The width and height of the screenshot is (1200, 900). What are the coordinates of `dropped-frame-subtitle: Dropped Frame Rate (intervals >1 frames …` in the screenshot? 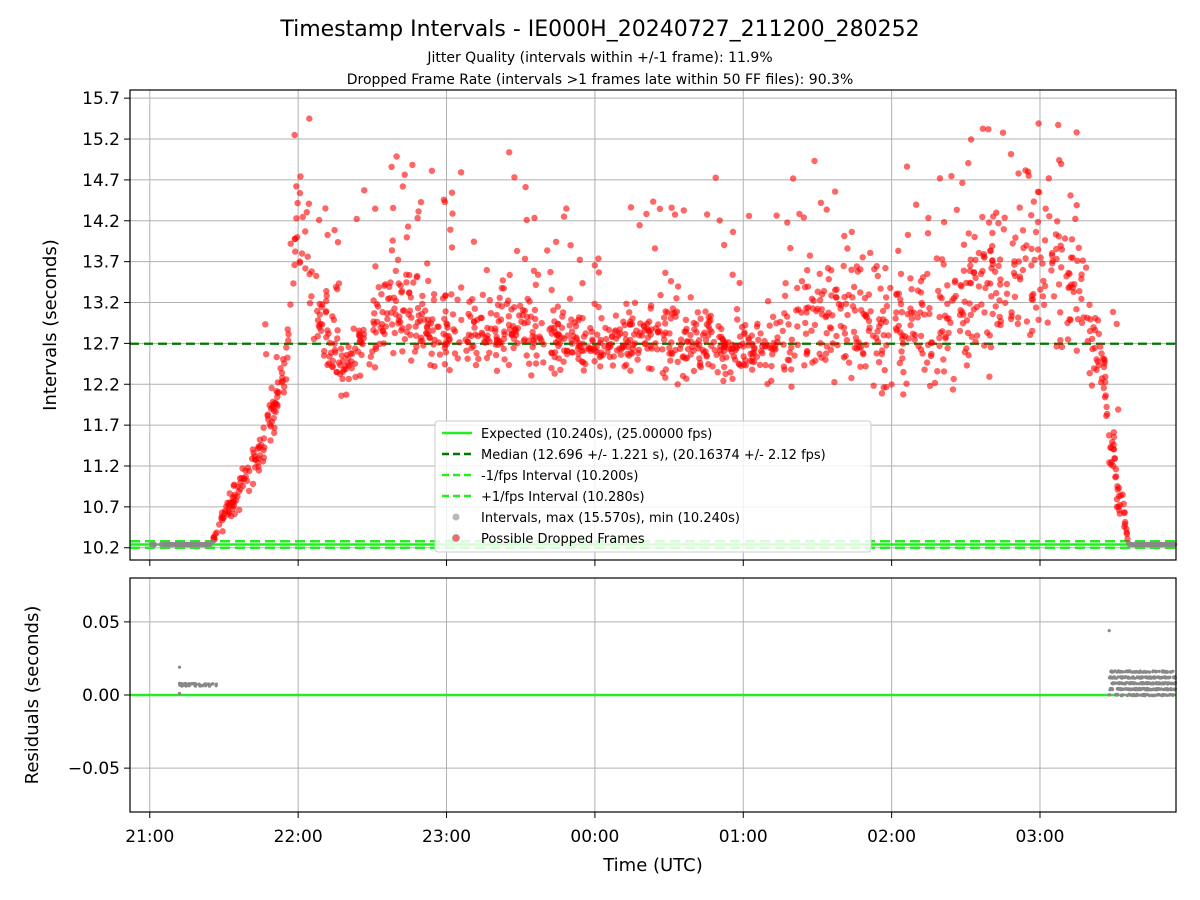 It's located at (600, 80).